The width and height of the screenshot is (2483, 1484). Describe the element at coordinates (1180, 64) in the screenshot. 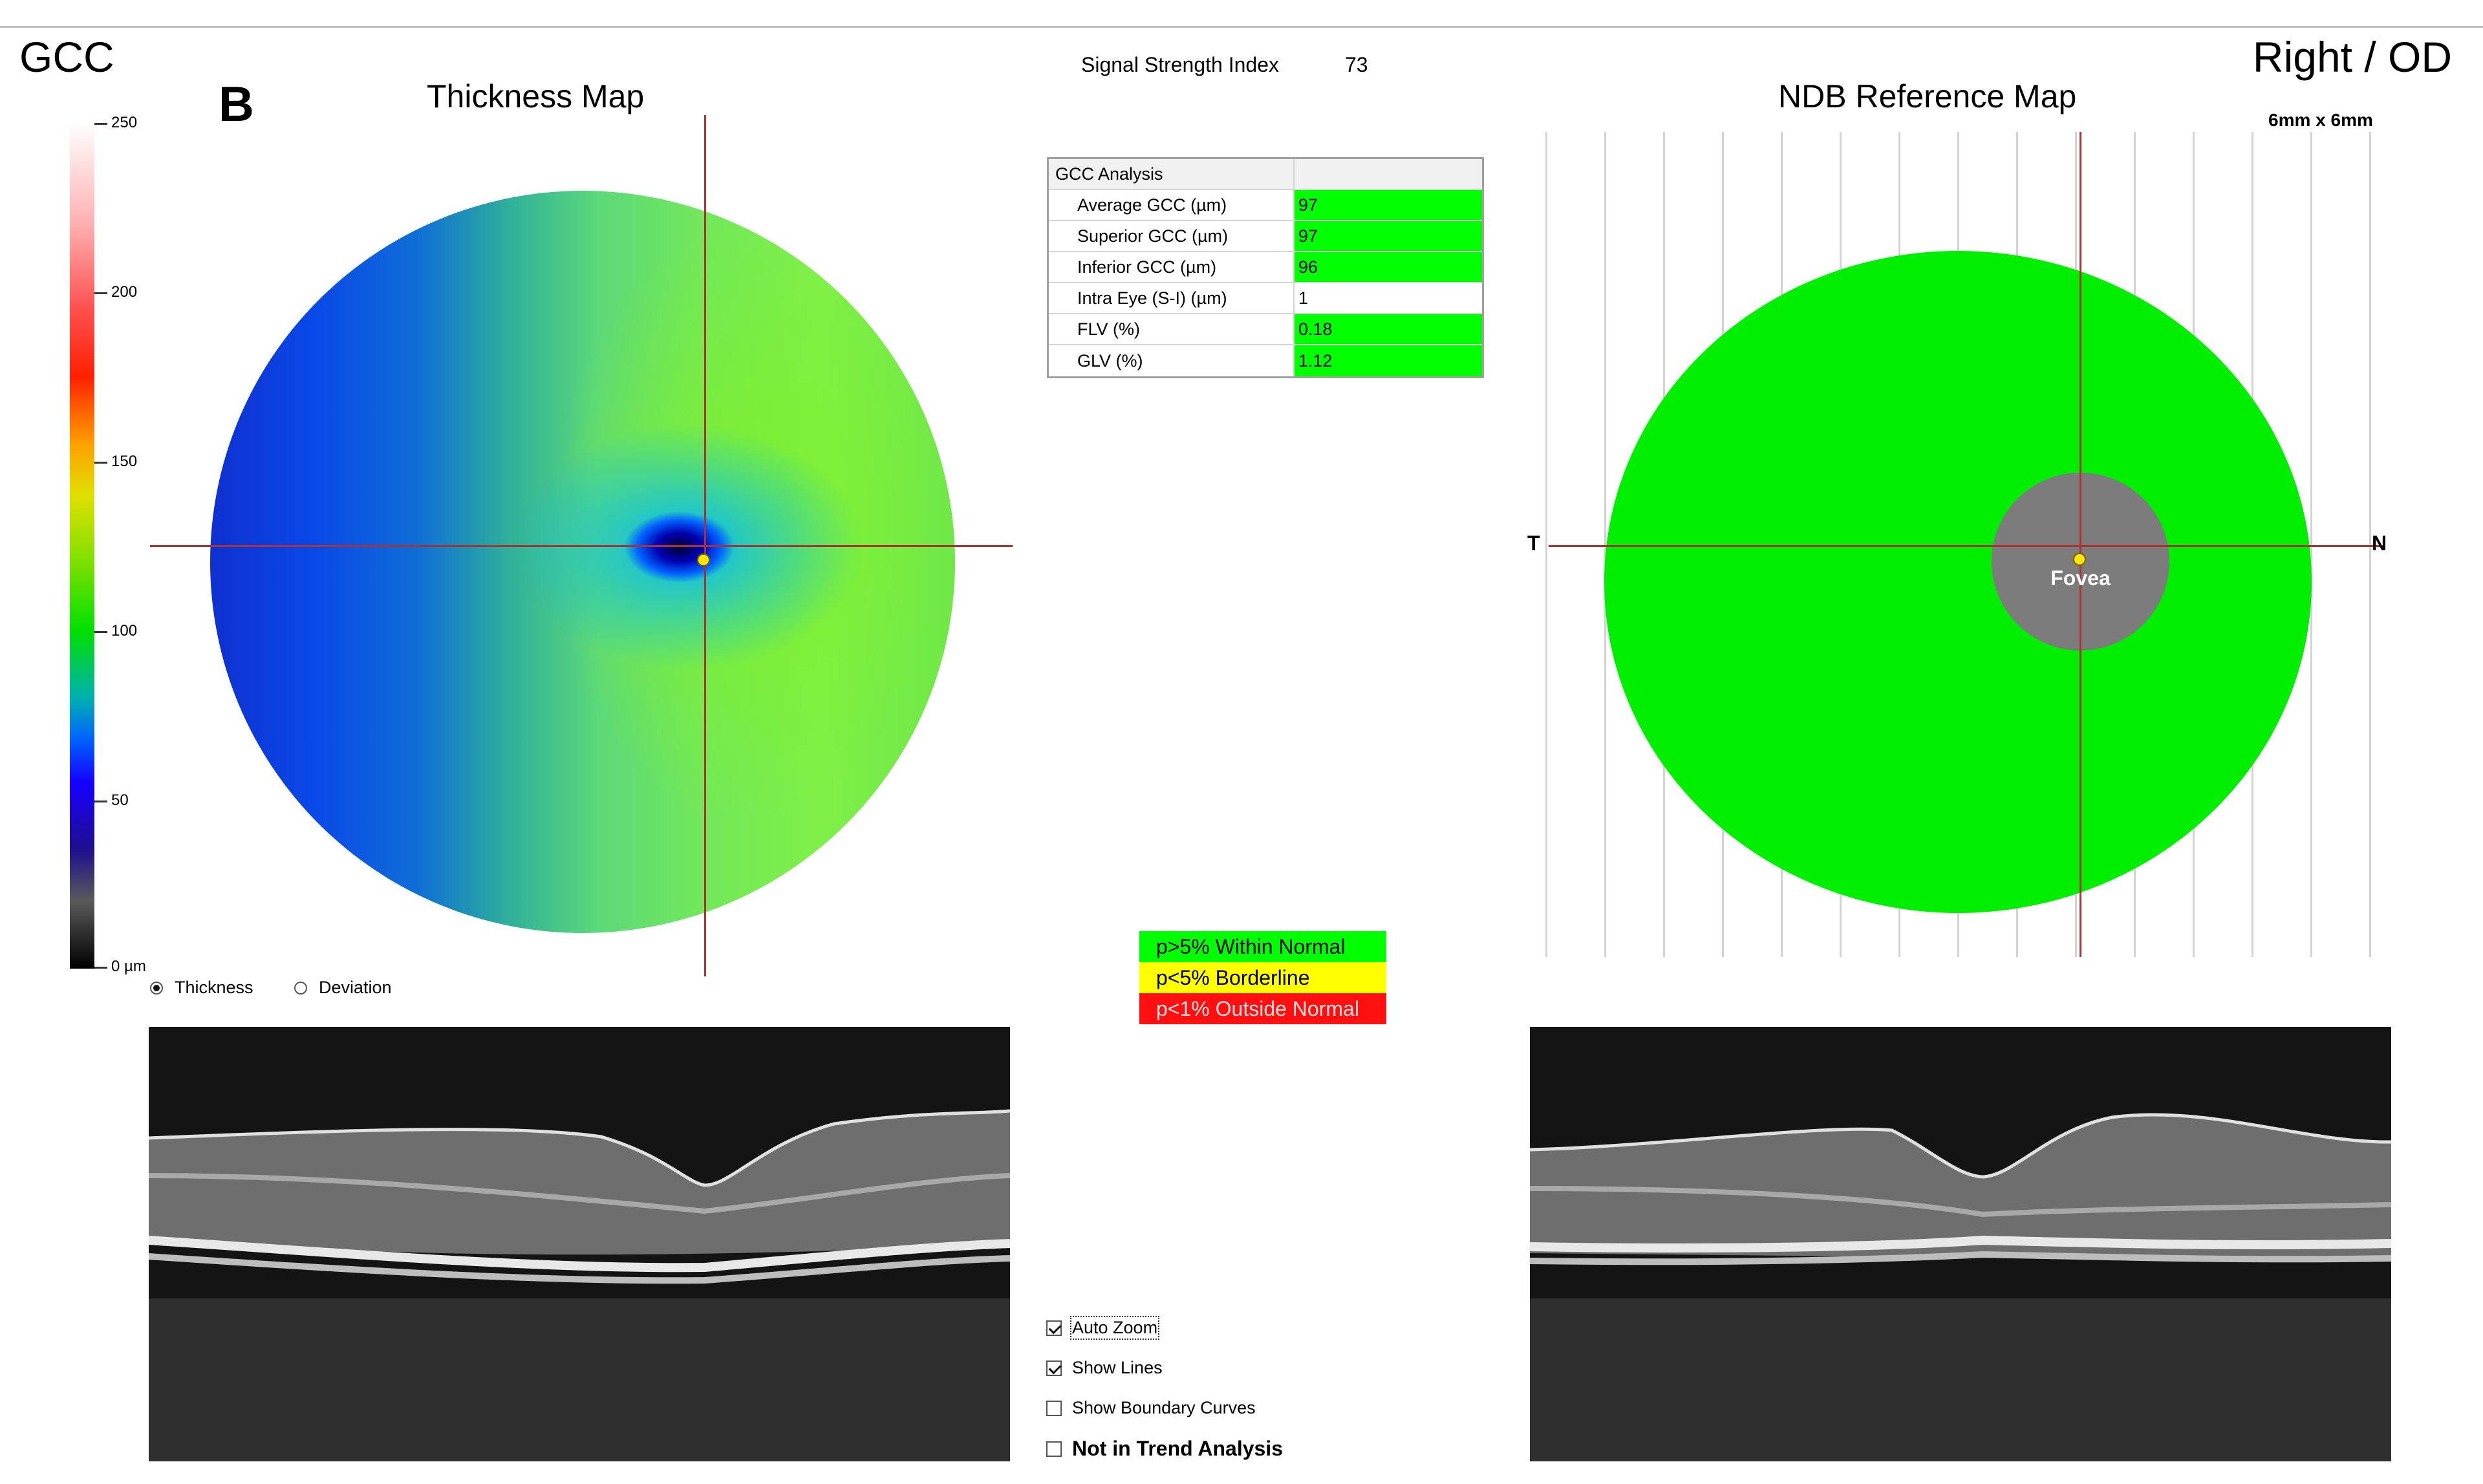

I see `signal-strength-label: Signal Strength Index` at that location.